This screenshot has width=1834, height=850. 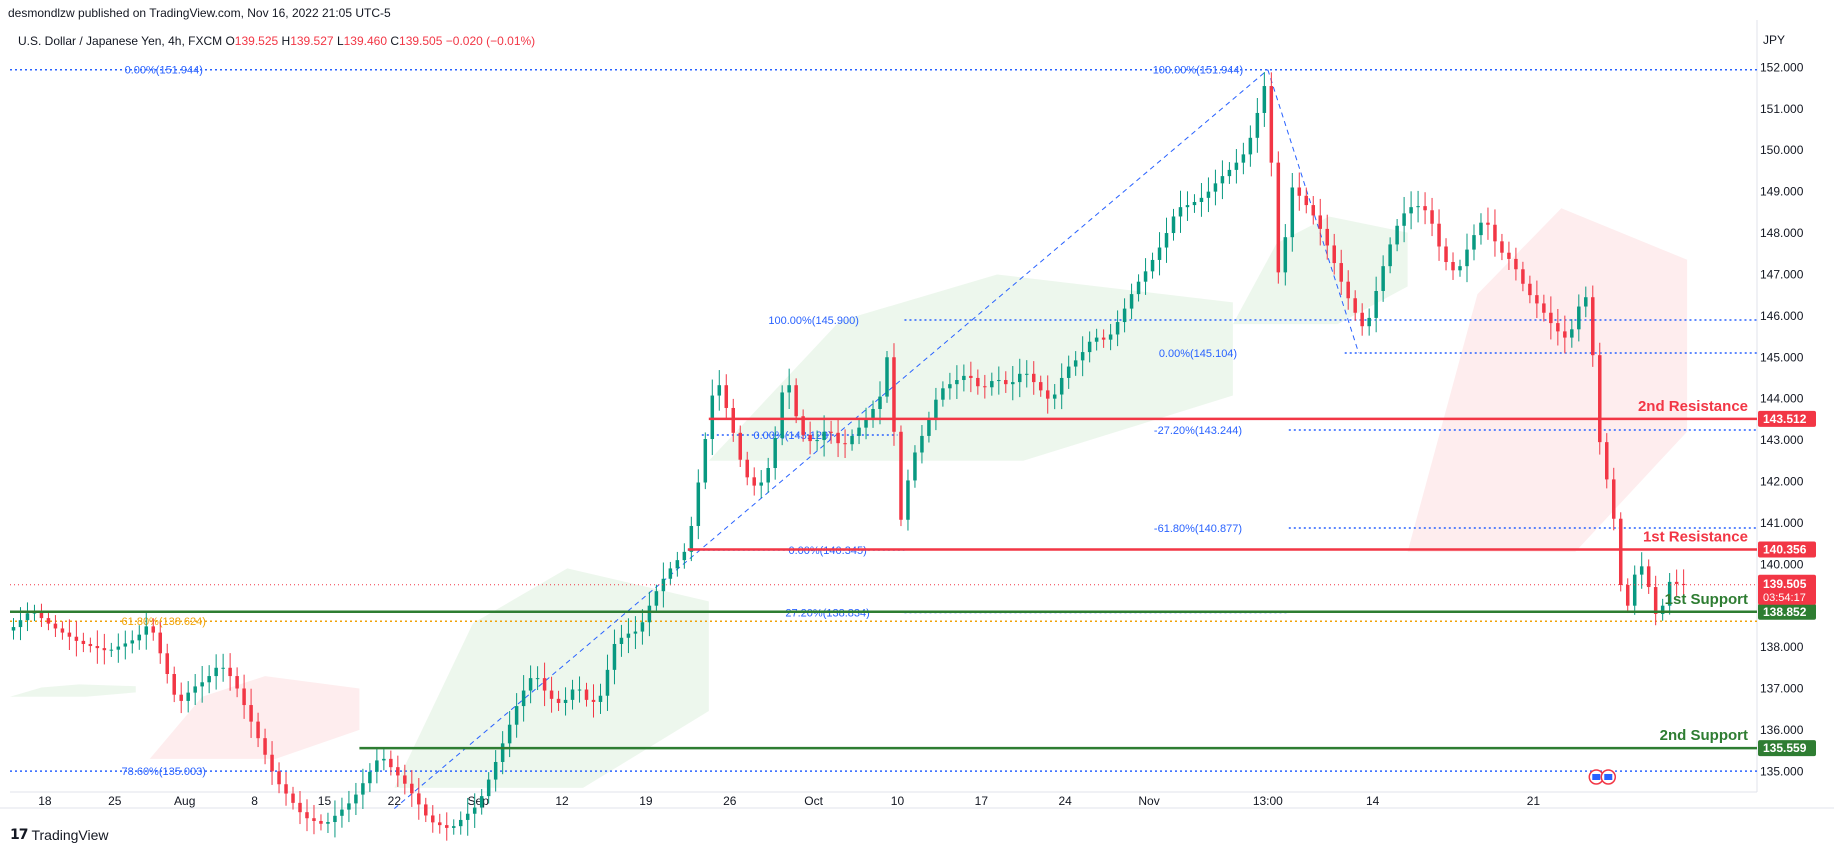 I want to click on high-label: H, so click(x=286, y=41).